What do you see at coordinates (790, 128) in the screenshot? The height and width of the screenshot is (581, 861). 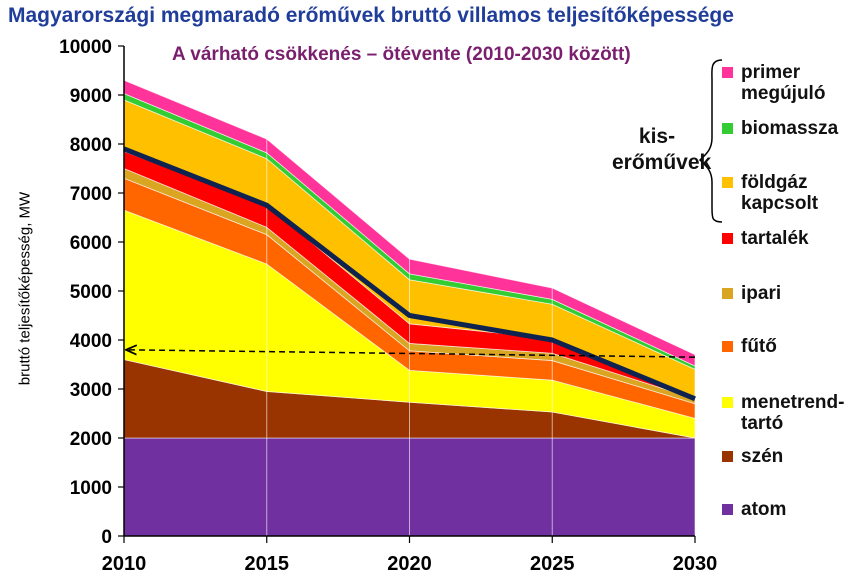 I see `legend-label: biomassza` at bounding box center [790, 128].